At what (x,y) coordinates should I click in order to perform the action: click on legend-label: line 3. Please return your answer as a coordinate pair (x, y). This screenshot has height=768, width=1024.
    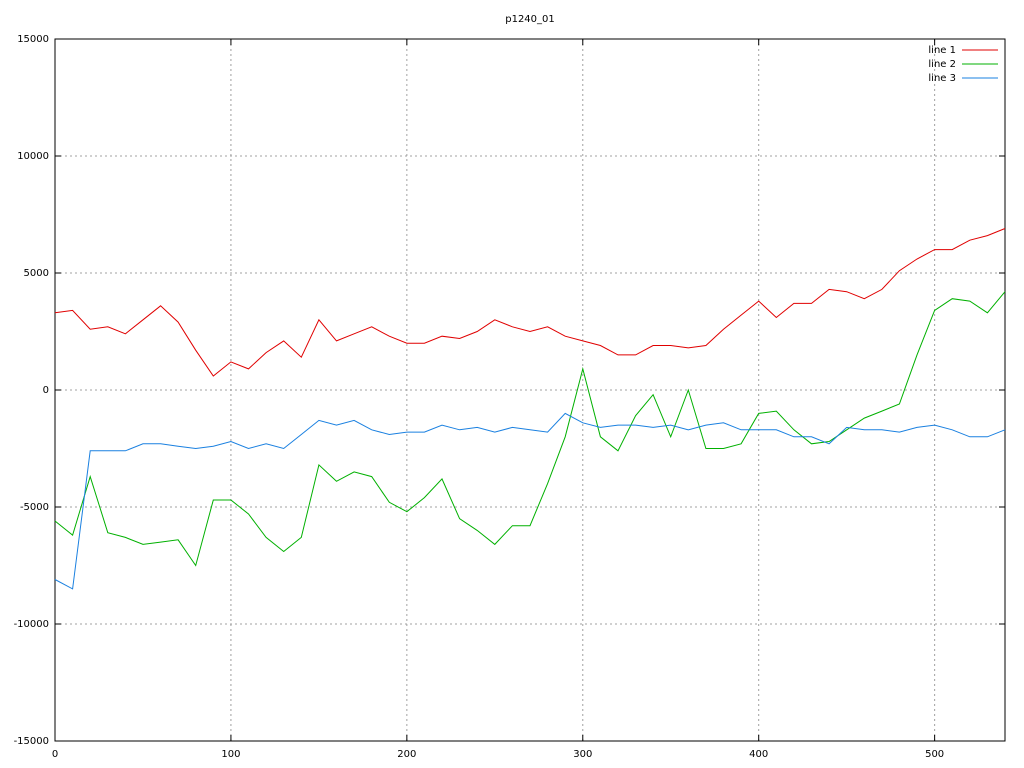
    Looking at the image, I should click on (942, 78).